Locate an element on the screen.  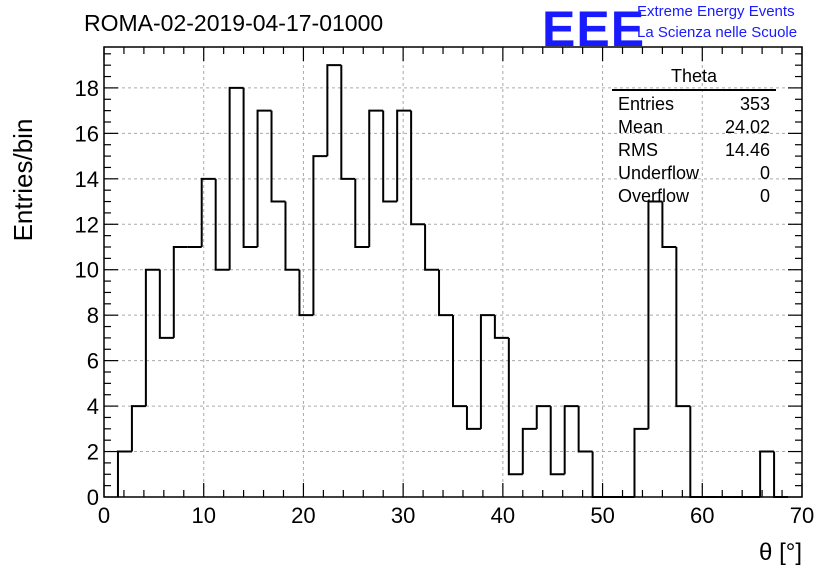
stats-row-rms: RMS 14.46 is located at coordinates (694, 150).